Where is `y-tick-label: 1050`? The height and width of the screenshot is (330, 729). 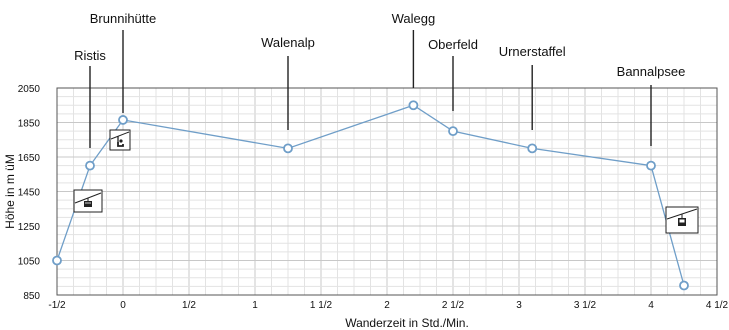 y-tick-label: 1050 is located at coordinates (29, 262).